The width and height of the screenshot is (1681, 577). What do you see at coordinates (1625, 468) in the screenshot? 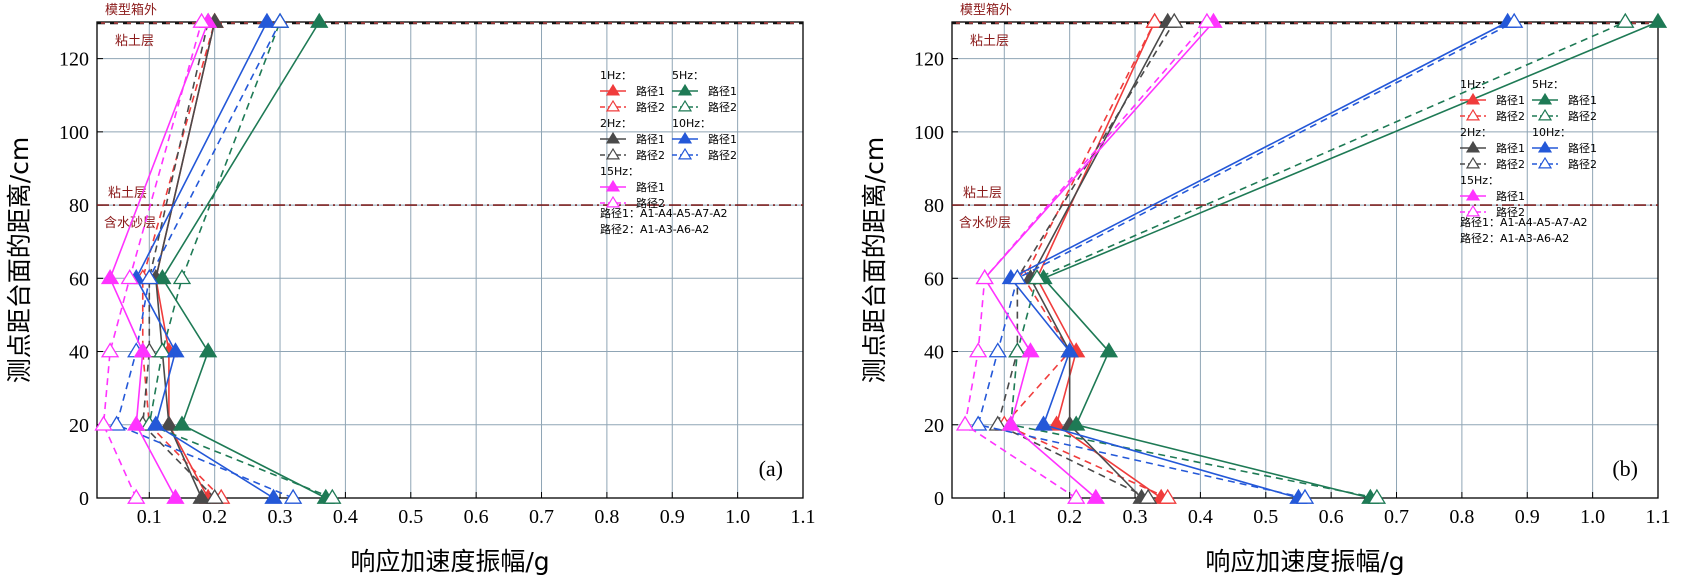
I see `panel-label: (b)` at bounding box center [1625, 468].